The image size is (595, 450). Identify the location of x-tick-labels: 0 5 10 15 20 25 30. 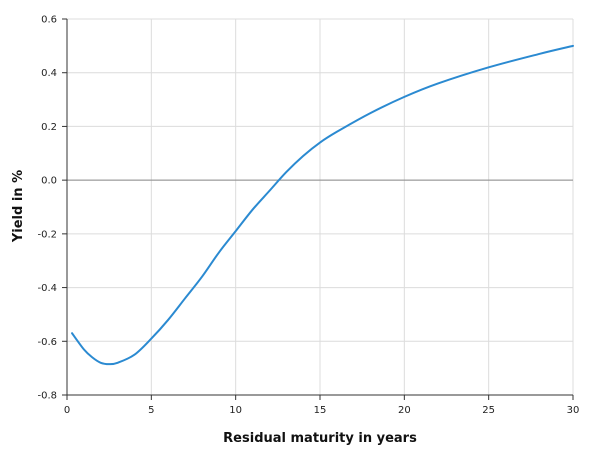
(322, 410).